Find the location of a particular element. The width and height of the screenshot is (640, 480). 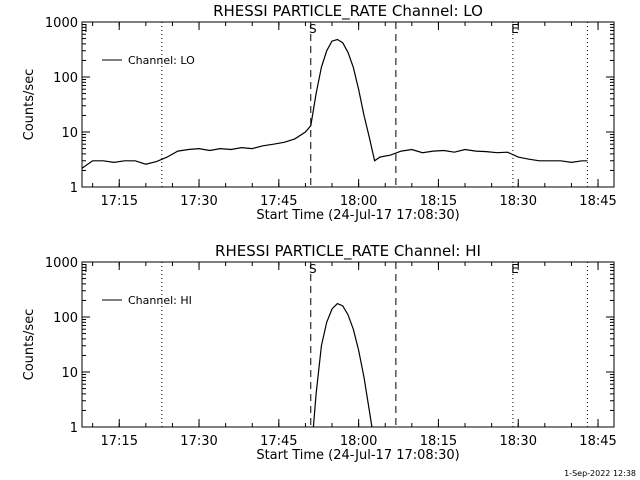

chart-title: RHESSI PARTICLE_RATE Channel: LO is located at coordinates (348, 11).